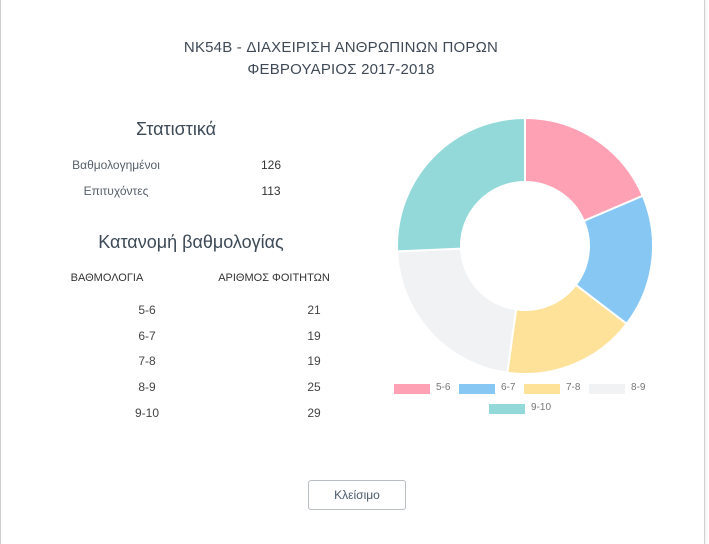  I want to click on statistics-heading: Στατιστικά, so click(176, 129).